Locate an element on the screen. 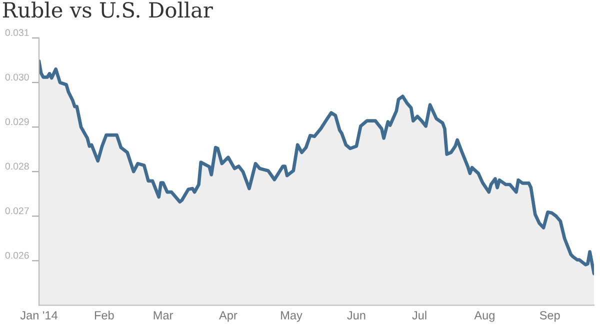  x-tick-label: Jun is located at coordinates (356, 315).